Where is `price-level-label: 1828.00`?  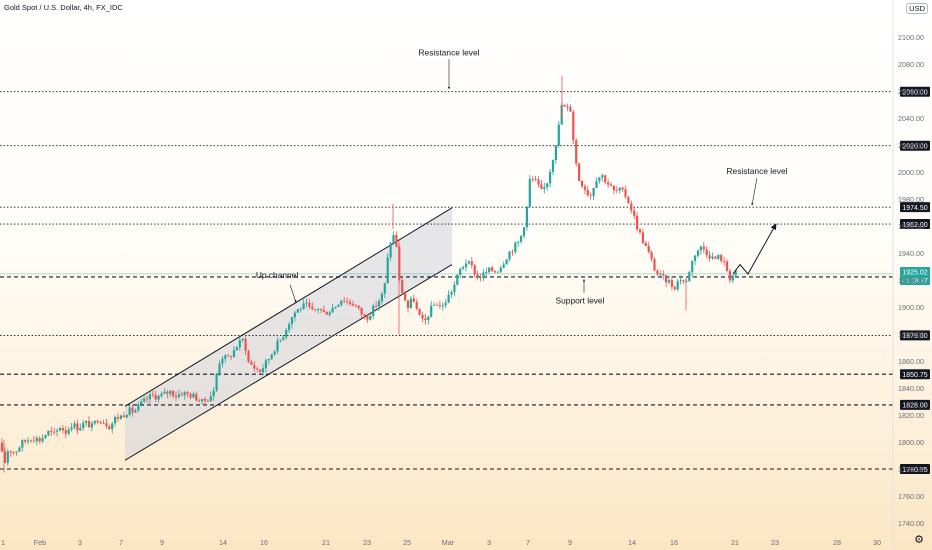 price-level-label: 1828.00 is located at coordinates (914, 406).